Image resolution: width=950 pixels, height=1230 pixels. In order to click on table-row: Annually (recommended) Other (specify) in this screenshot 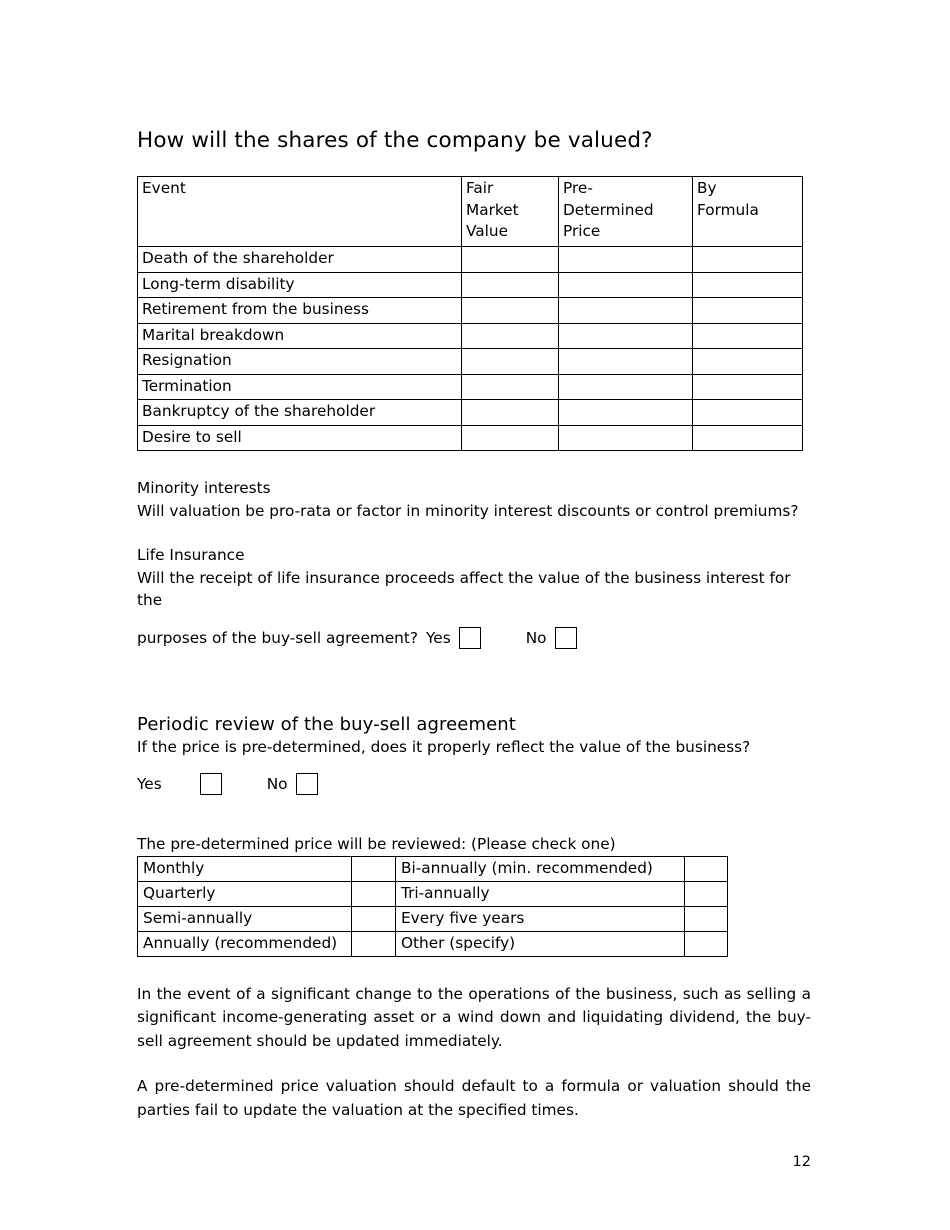, I will do `click(432, 943)`.